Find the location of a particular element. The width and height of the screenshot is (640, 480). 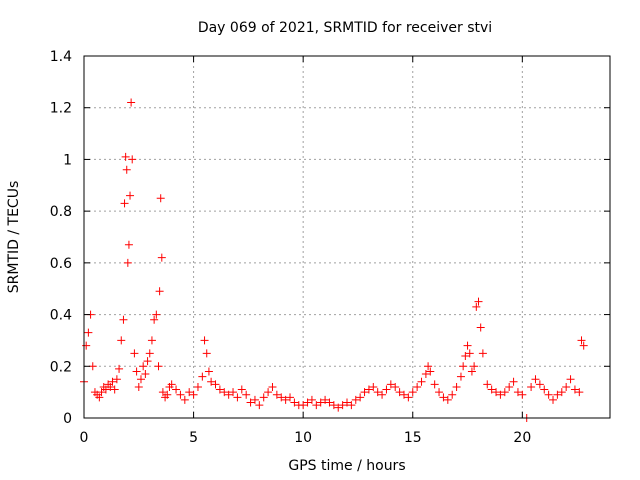

y-tick-label: 1.2 is located at coordinates (61, 109).